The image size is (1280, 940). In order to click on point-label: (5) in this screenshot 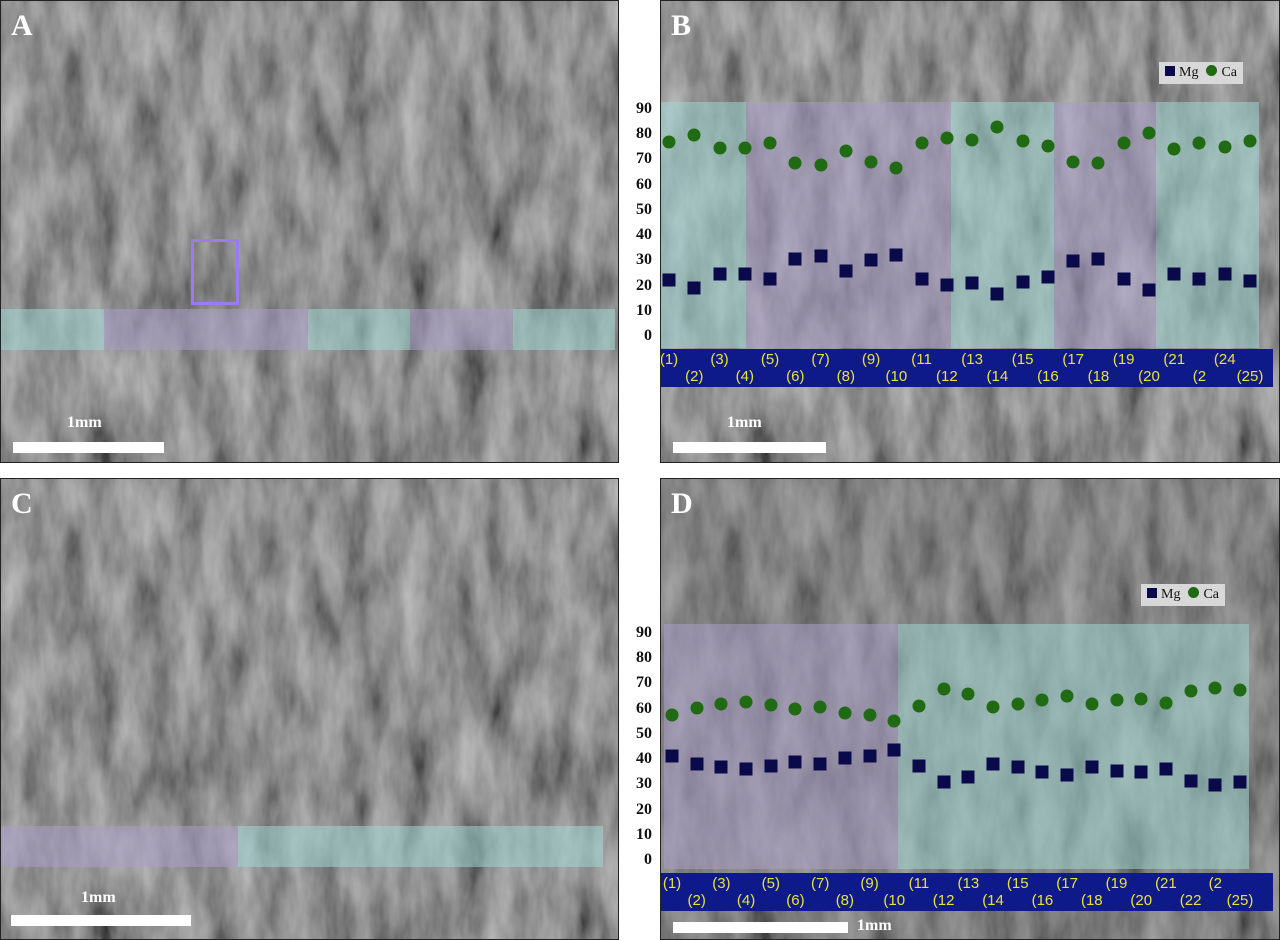, I will do `click(770, 883)`.